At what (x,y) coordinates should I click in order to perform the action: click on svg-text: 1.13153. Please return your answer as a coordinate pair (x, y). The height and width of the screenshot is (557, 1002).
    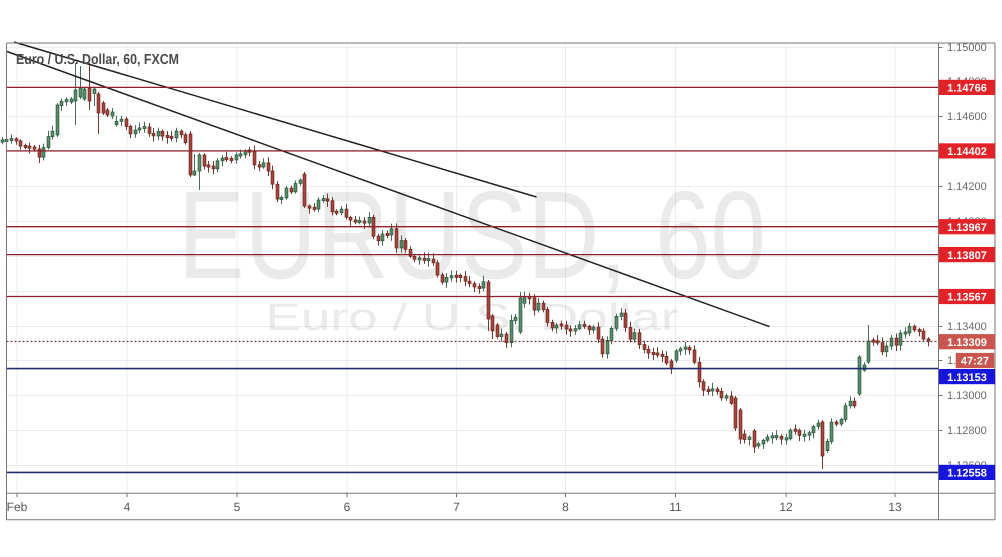
    Looking at the image, I should click on (967, 378).